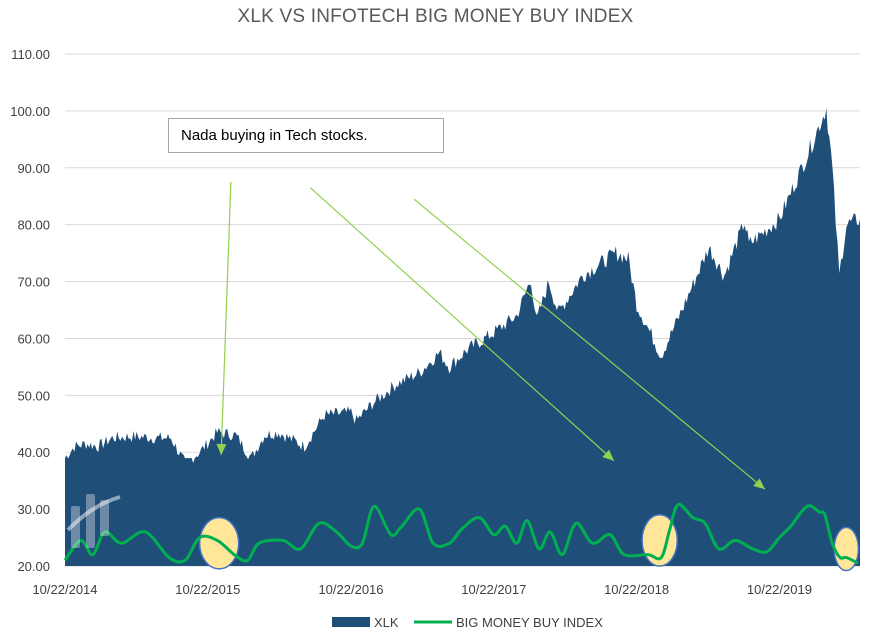 This screenshot has width=871, height=634. Describe the element at coordinates (33, 338) in the screenshot. I see `y-tick-label: 60.00` at that location.